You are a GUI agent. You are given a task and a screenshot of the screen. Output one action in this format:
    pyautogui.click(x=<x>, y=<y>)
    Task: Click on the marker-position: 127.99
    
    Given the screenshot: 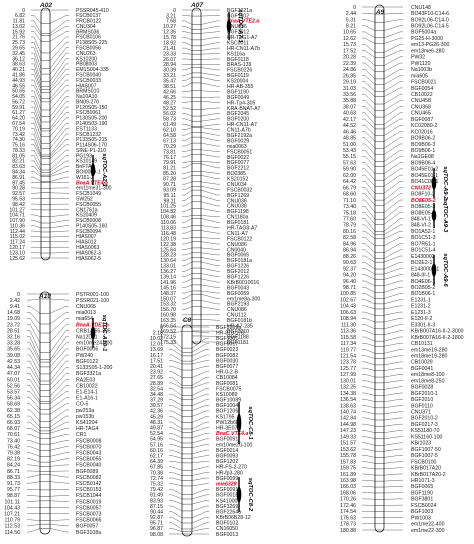 What is the action you would take?
    pyautogui.click(x=348, y=375)
    